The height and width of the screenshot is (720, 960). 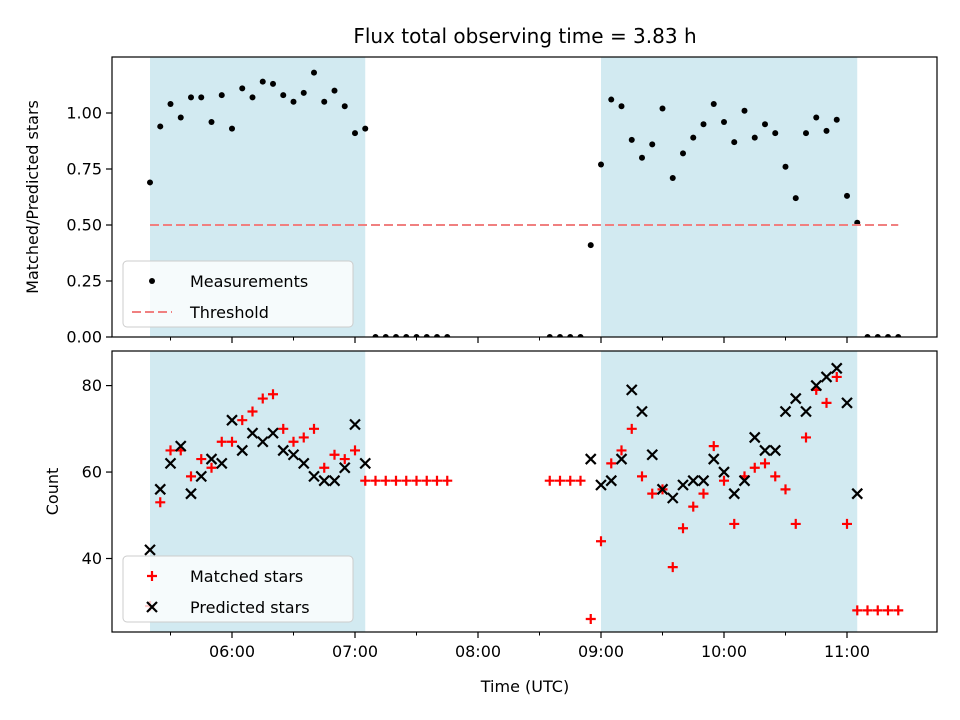 What do you see at coordinates (84, 113) in the screenshot?
I see `y-tick-label: 1.00` at bounding box center [84, 113].